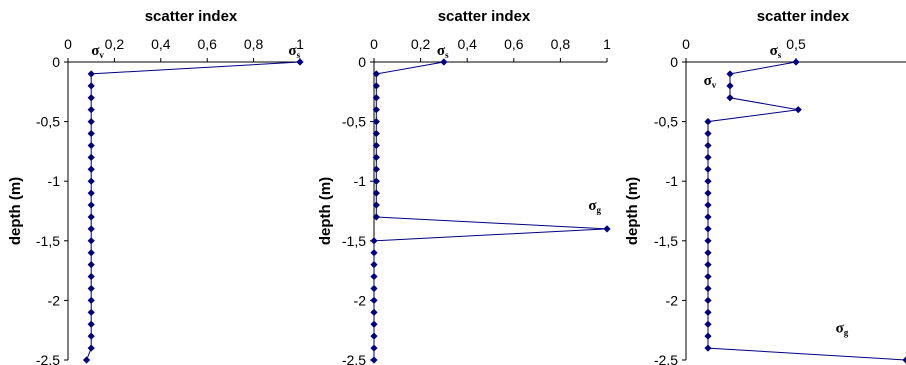  I want to click on sigma-annotation: σs, so click(776, 51).